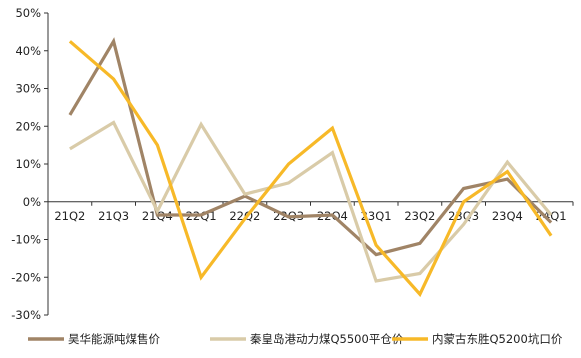 This screenshot has height=358, width=581. I want to click on y-tick-label: 10%, so click(28, 164).